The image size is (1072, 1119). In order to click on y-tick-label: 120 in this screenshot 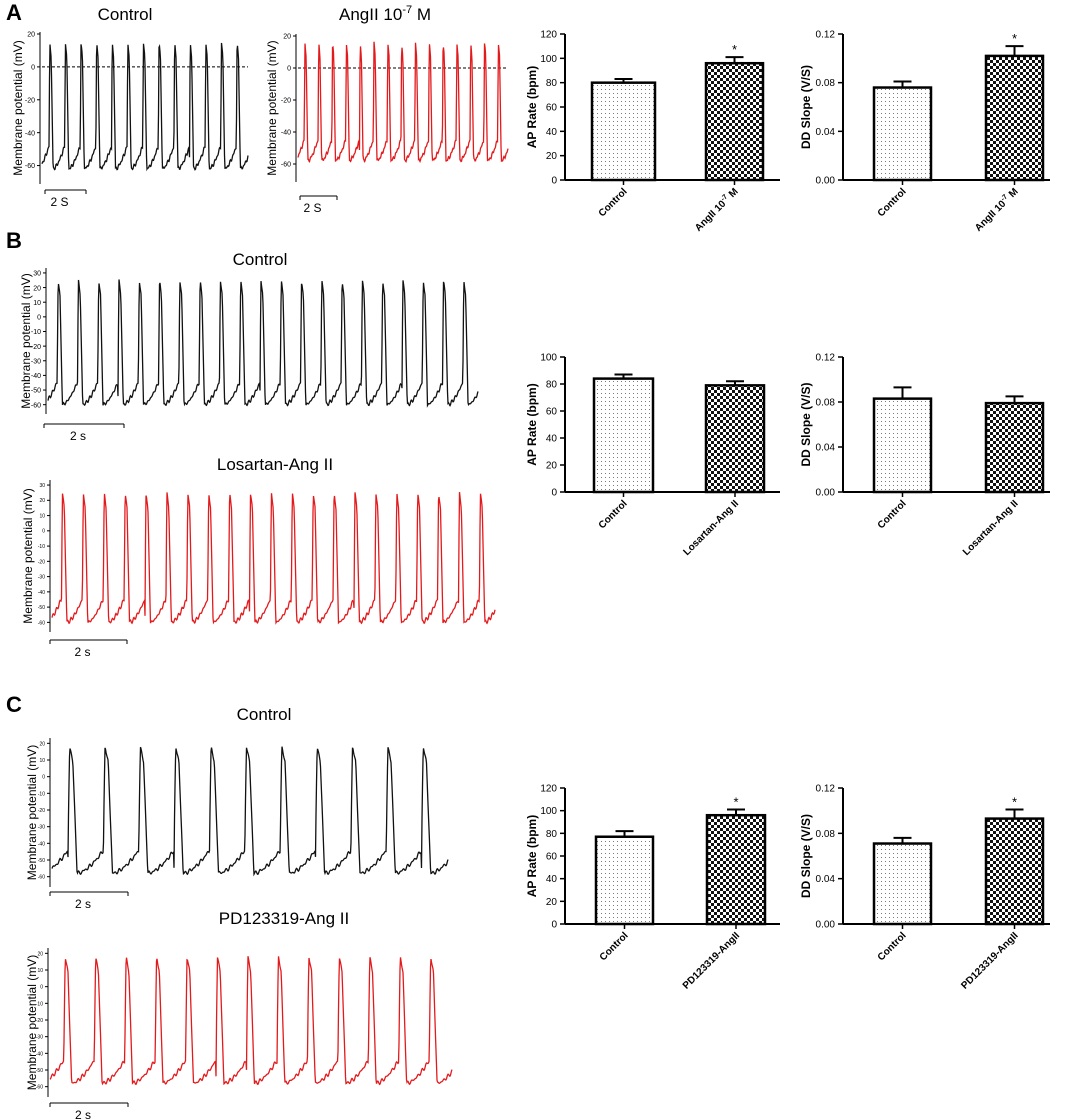, I will do `click(548, 35)`.